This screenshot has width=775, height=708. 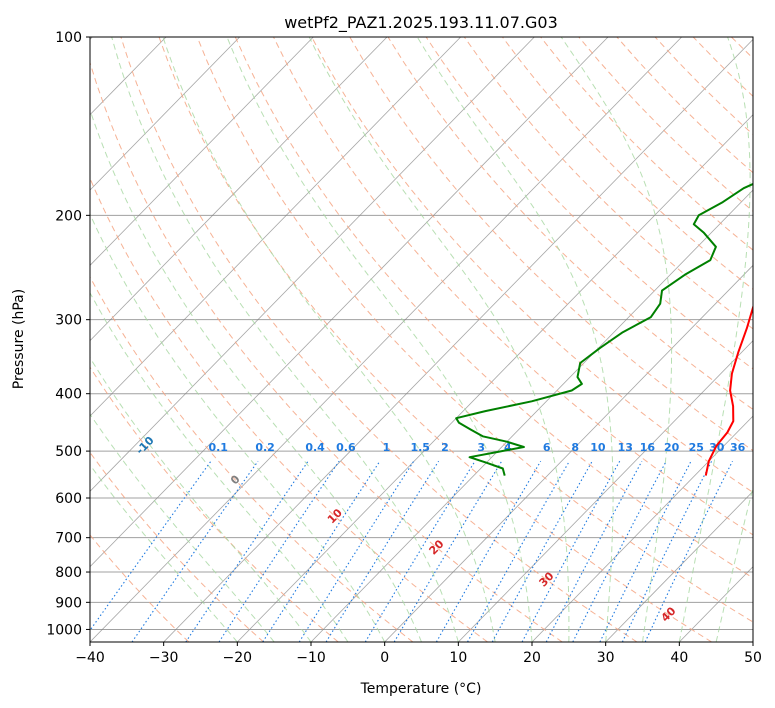 What do you see at coordinates (68, 395) in the screenshot?
I see `y-tick-label: 400` at bounding box center [68, 395].